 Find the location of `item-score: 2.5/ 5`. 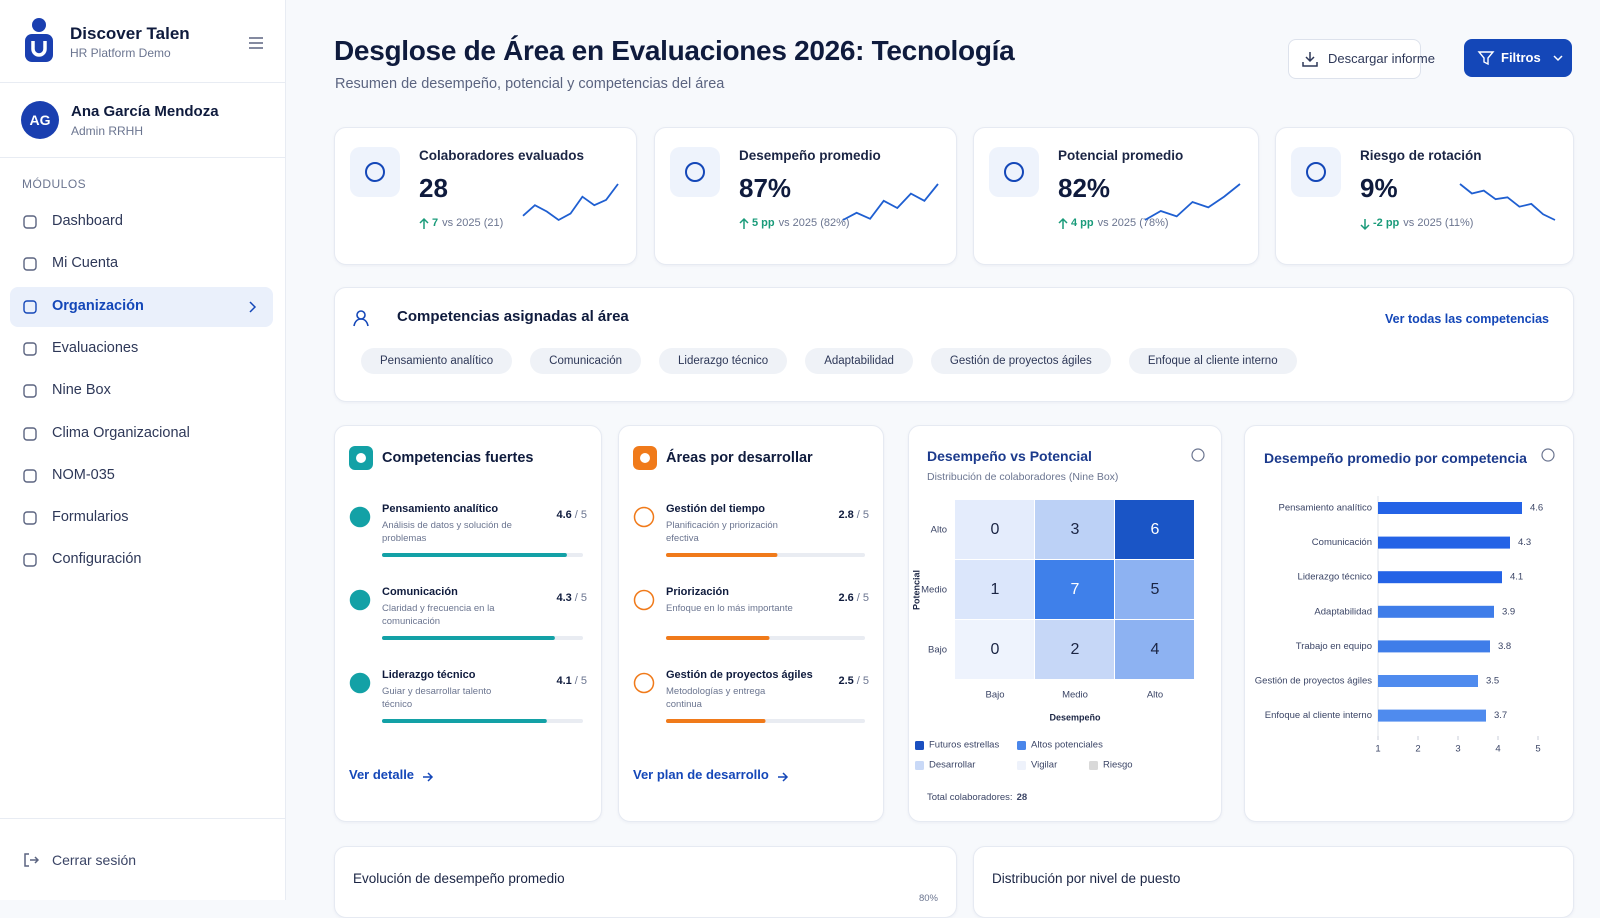

item-score: 2.5/ 5 is located at coordinates (853, 681).